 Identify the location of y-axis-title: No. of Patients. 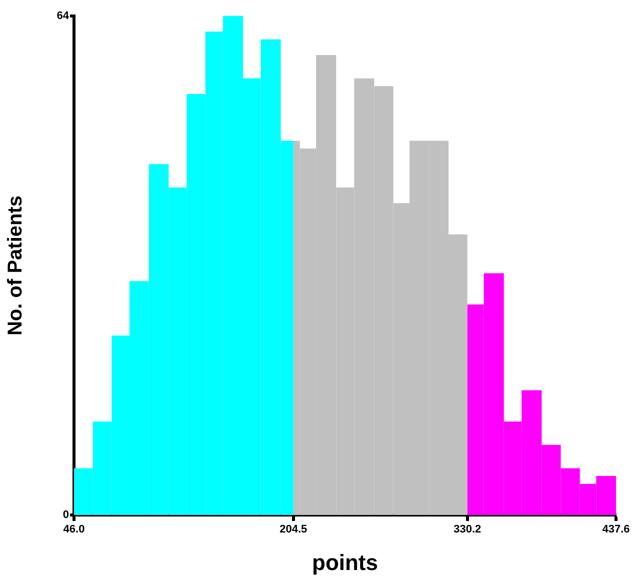
(15, 265).